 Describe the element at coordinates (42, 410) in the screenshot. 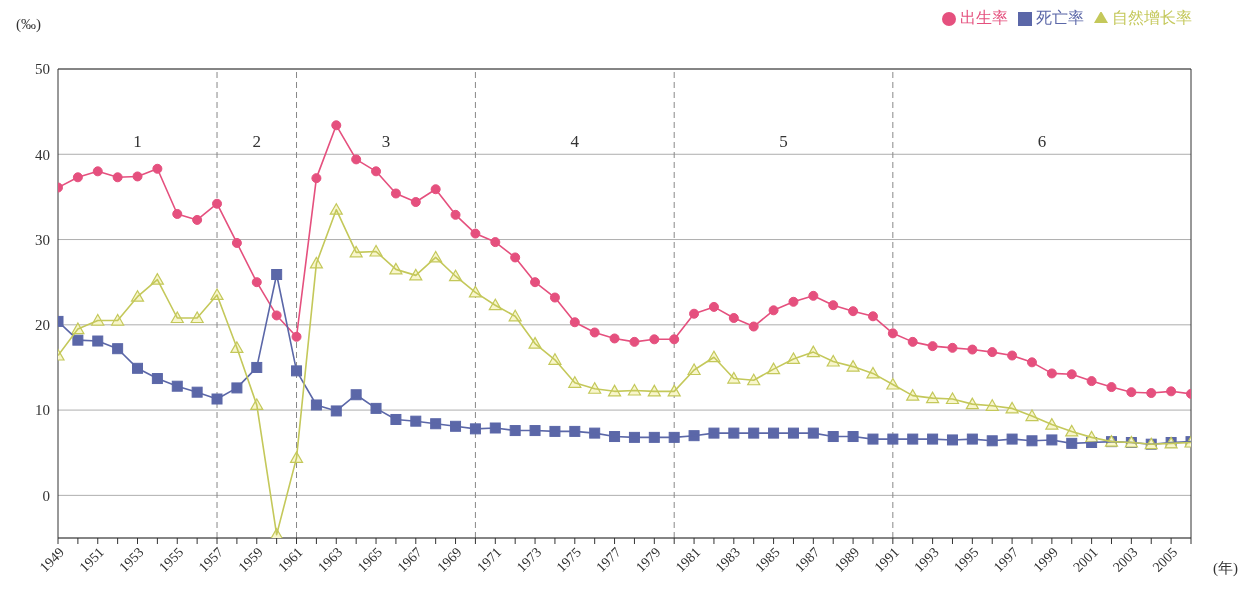

I see `y-tick-label: 10` at that location.